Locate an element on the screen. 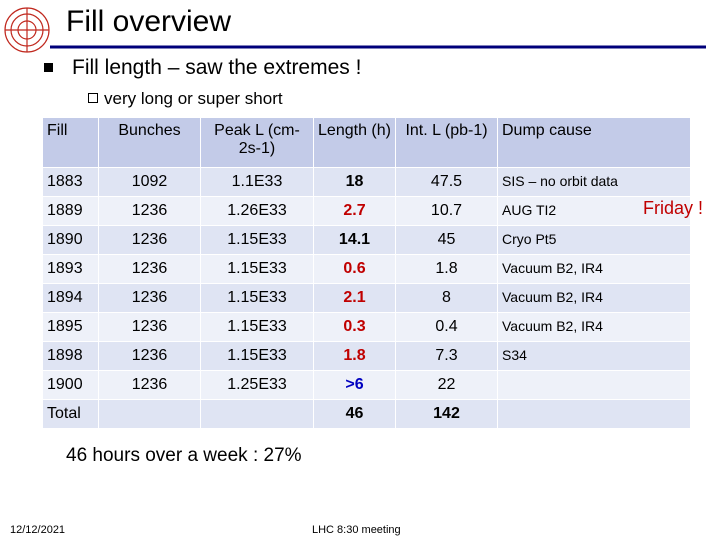  table-row: 1883 1092 1.1E33 18 47.5 SIS – no orbit data is located at coordinates (366, 182).